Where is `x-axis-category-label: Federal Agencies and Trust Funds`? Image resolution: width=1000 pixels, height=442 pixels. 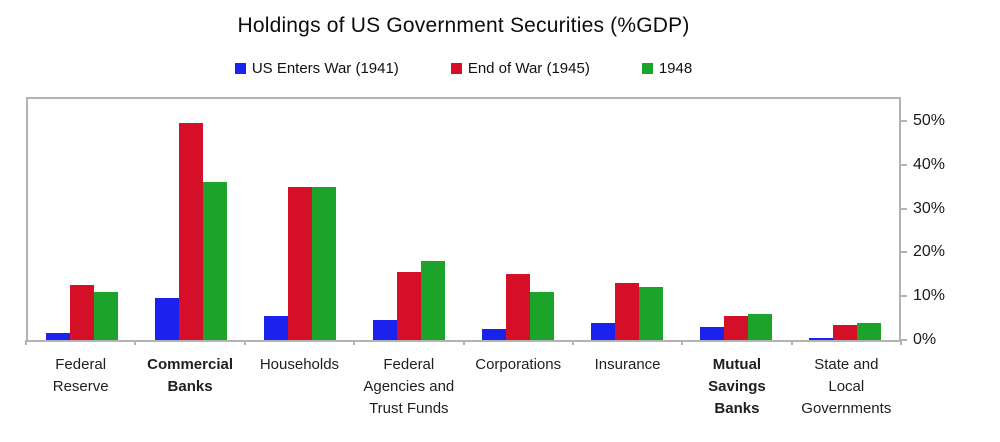 x-axis-category-label: Federal Agencies and Trust Funds is located at coordinates (409, 386).